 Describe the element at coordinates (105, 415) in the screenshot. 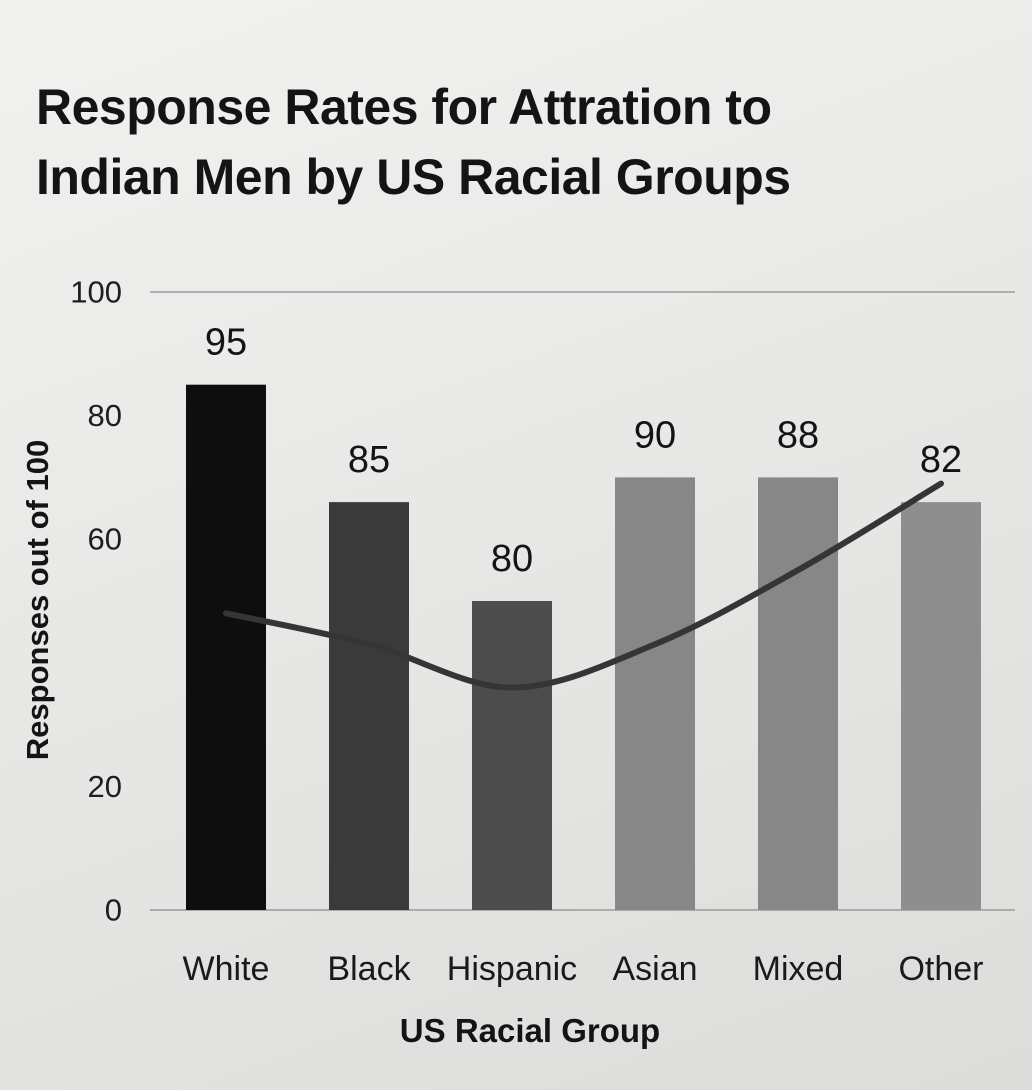

I see `y-tick-label: 80` at that location.